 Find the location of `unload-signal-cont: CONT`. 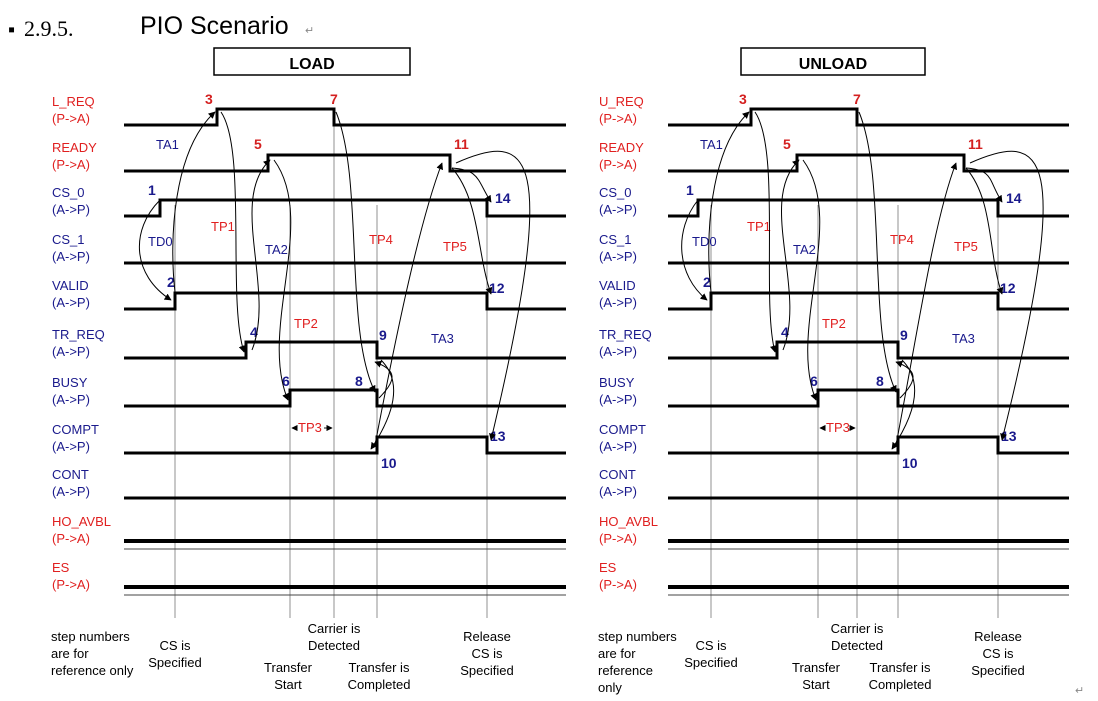

unload-signal-cont: CONT is located at coordinates (617, 474).